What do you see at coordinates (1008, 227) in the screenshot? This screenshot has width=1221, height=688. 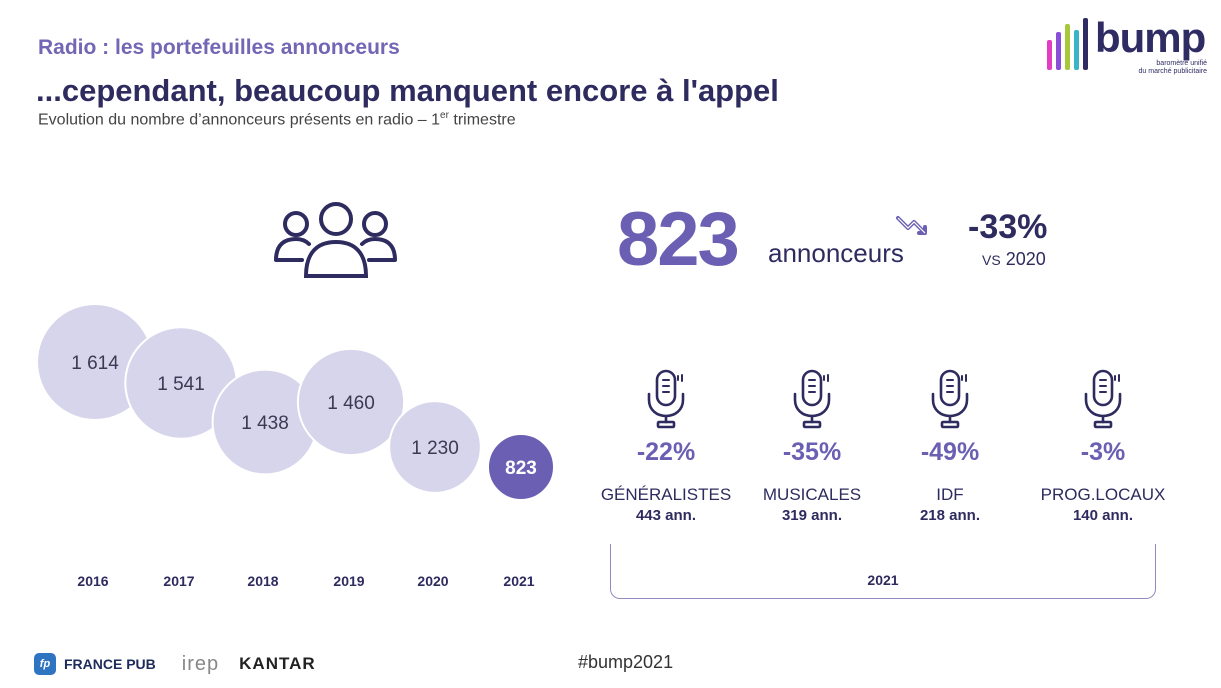 I see `kpi-change: -33%` at bounding box center [1008, 227].